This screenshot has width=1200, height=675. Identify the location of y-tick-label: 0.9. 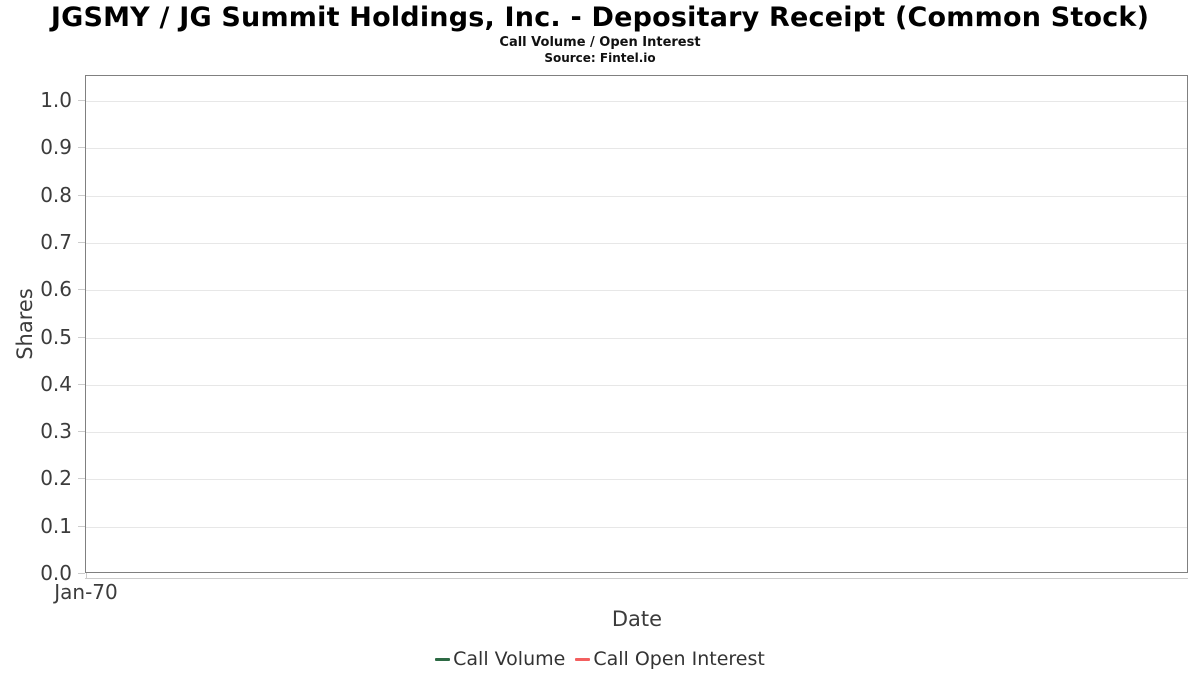
(56, 147).